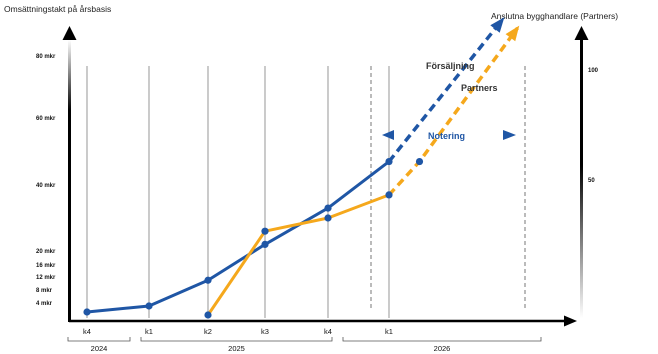 The height and width of the screenshot is (354, 658). I want to click on y-tick-label: 20 mkr, so click(46, 252).